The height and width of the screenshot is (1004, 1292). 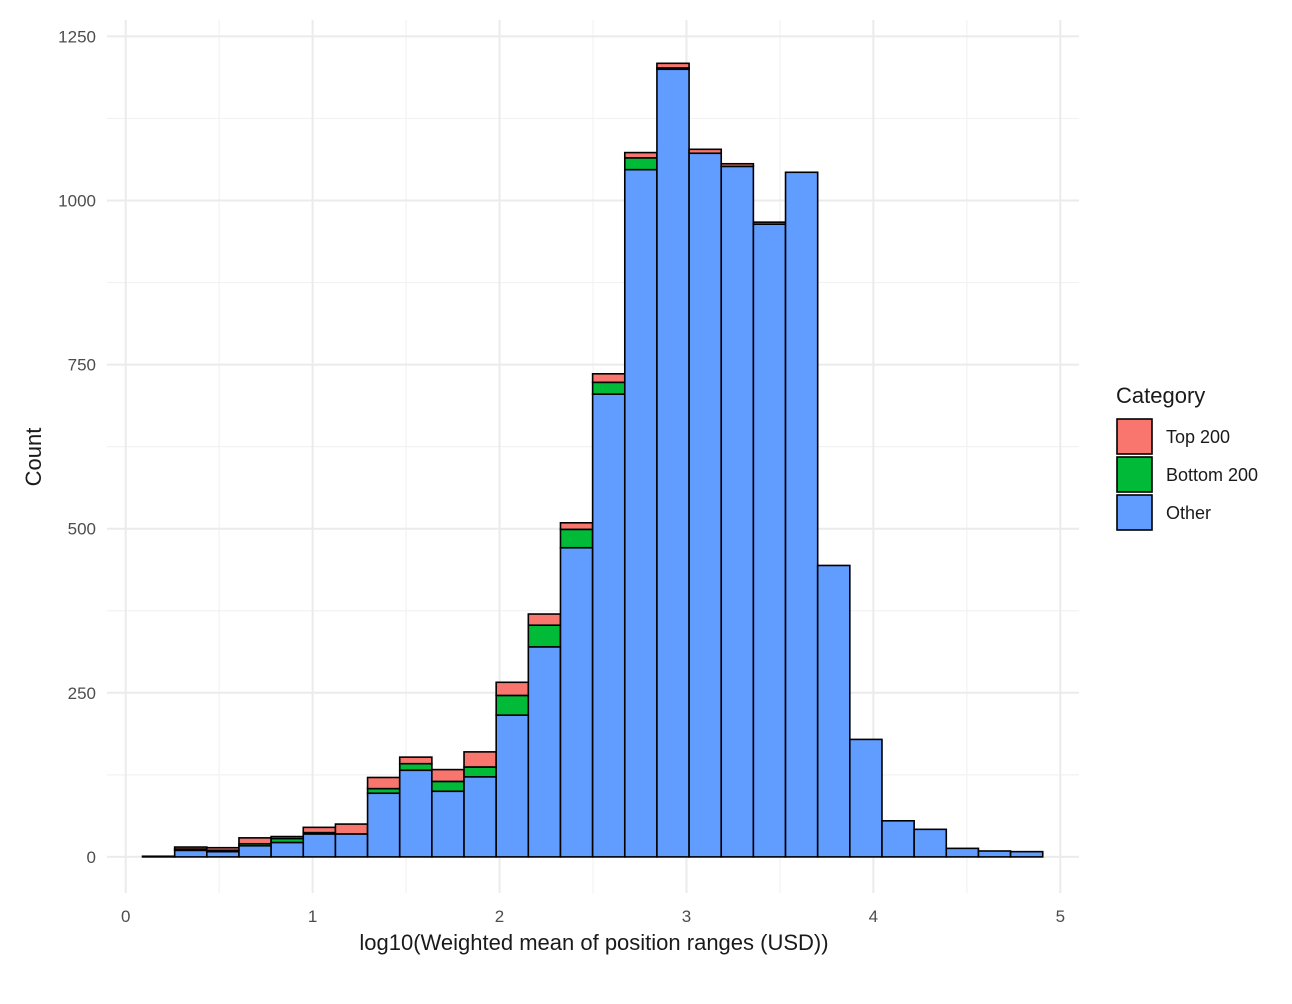 I want to click on legend-swatch-other, so click(x=1134, y=512).